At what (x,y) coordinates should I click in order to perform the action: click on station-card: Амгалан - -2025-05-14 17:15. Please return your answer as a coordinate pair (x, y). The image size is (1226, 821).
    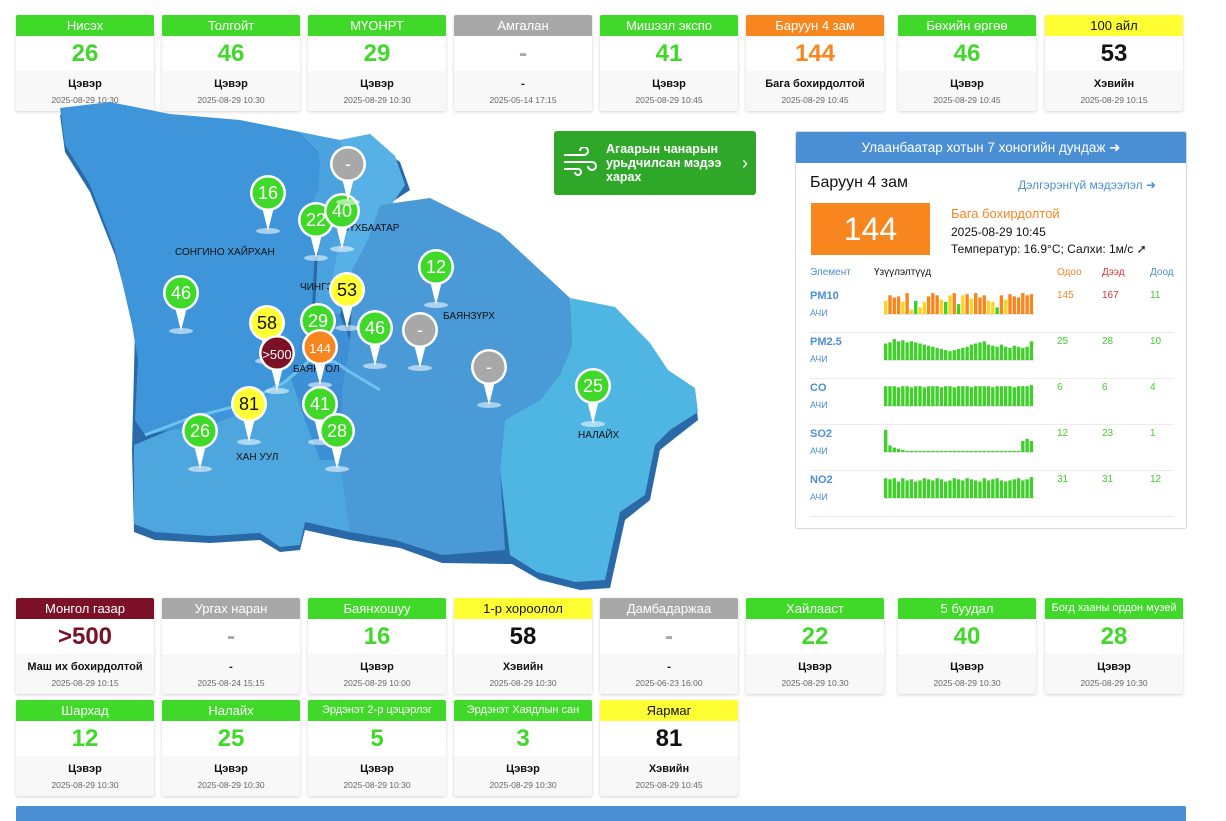
    Looking at the image, I should click on (523, 63).